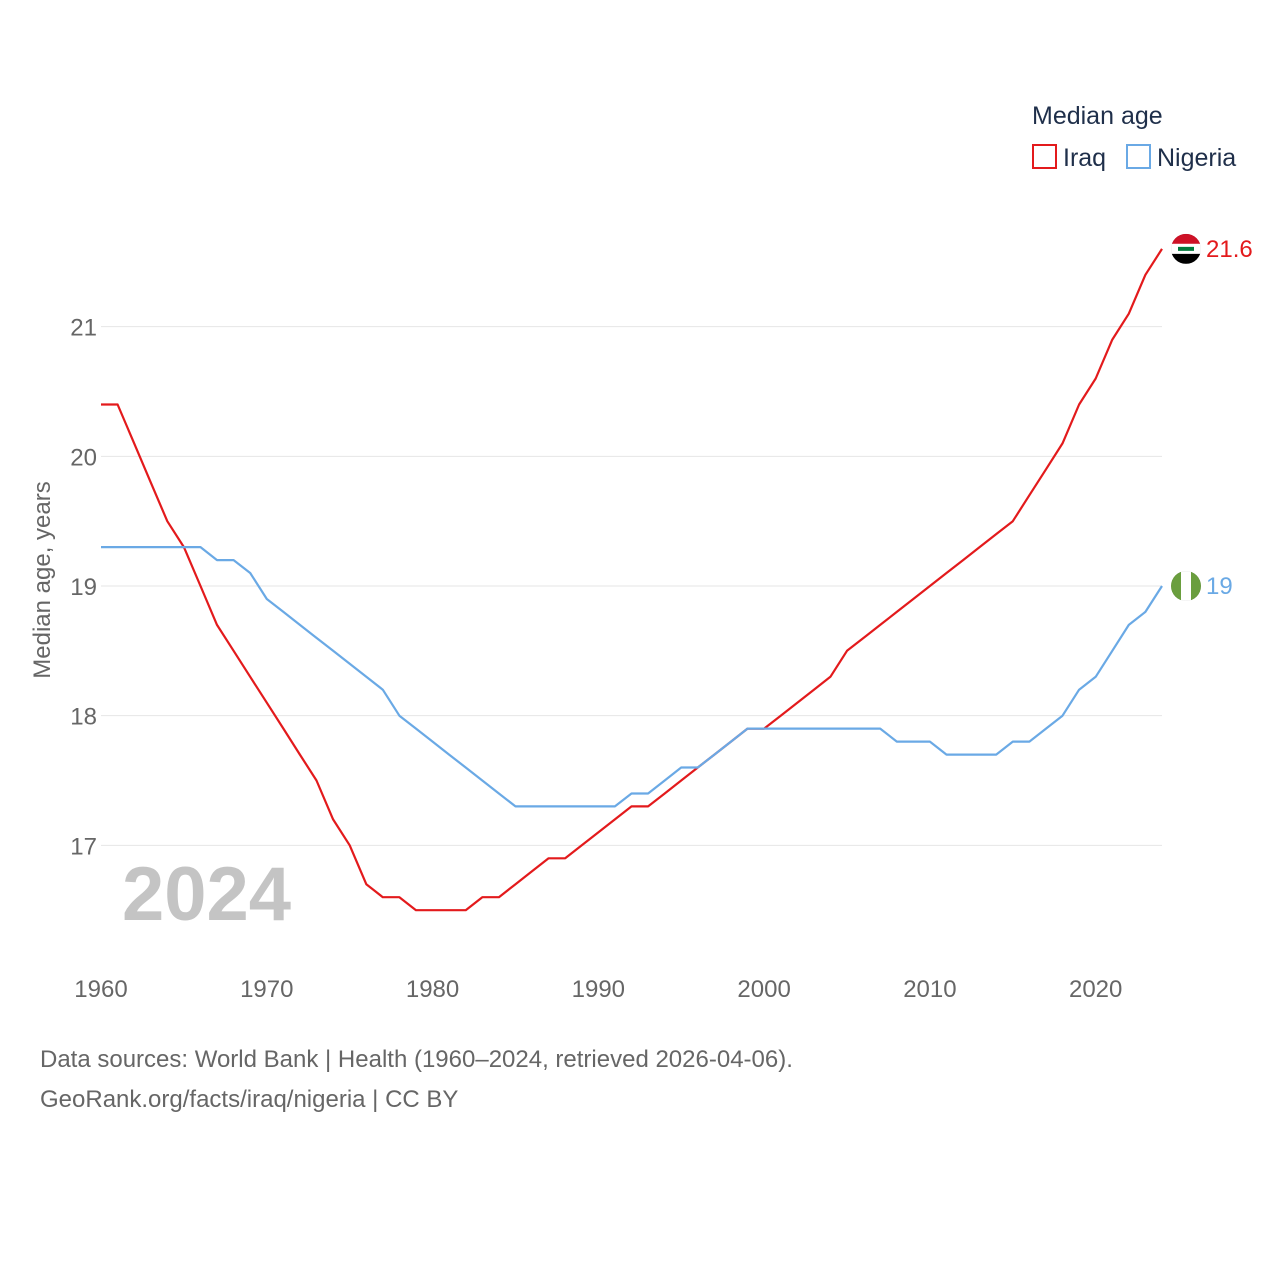 The width and height of the screenshot is (1280, 1280). I want to click on year-label: 2024, so click(206, 894).